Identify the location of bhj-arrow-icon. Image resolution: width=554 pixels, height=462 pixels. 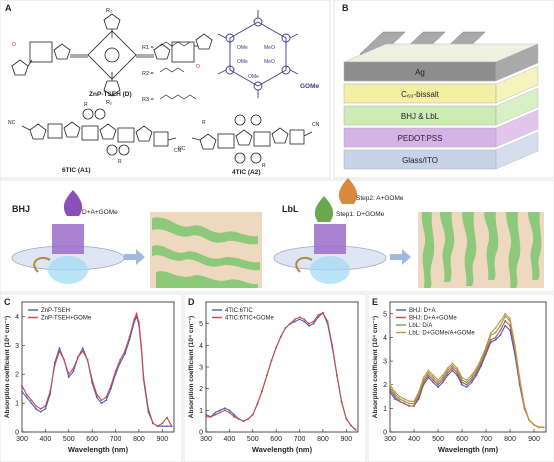
(134, 257).